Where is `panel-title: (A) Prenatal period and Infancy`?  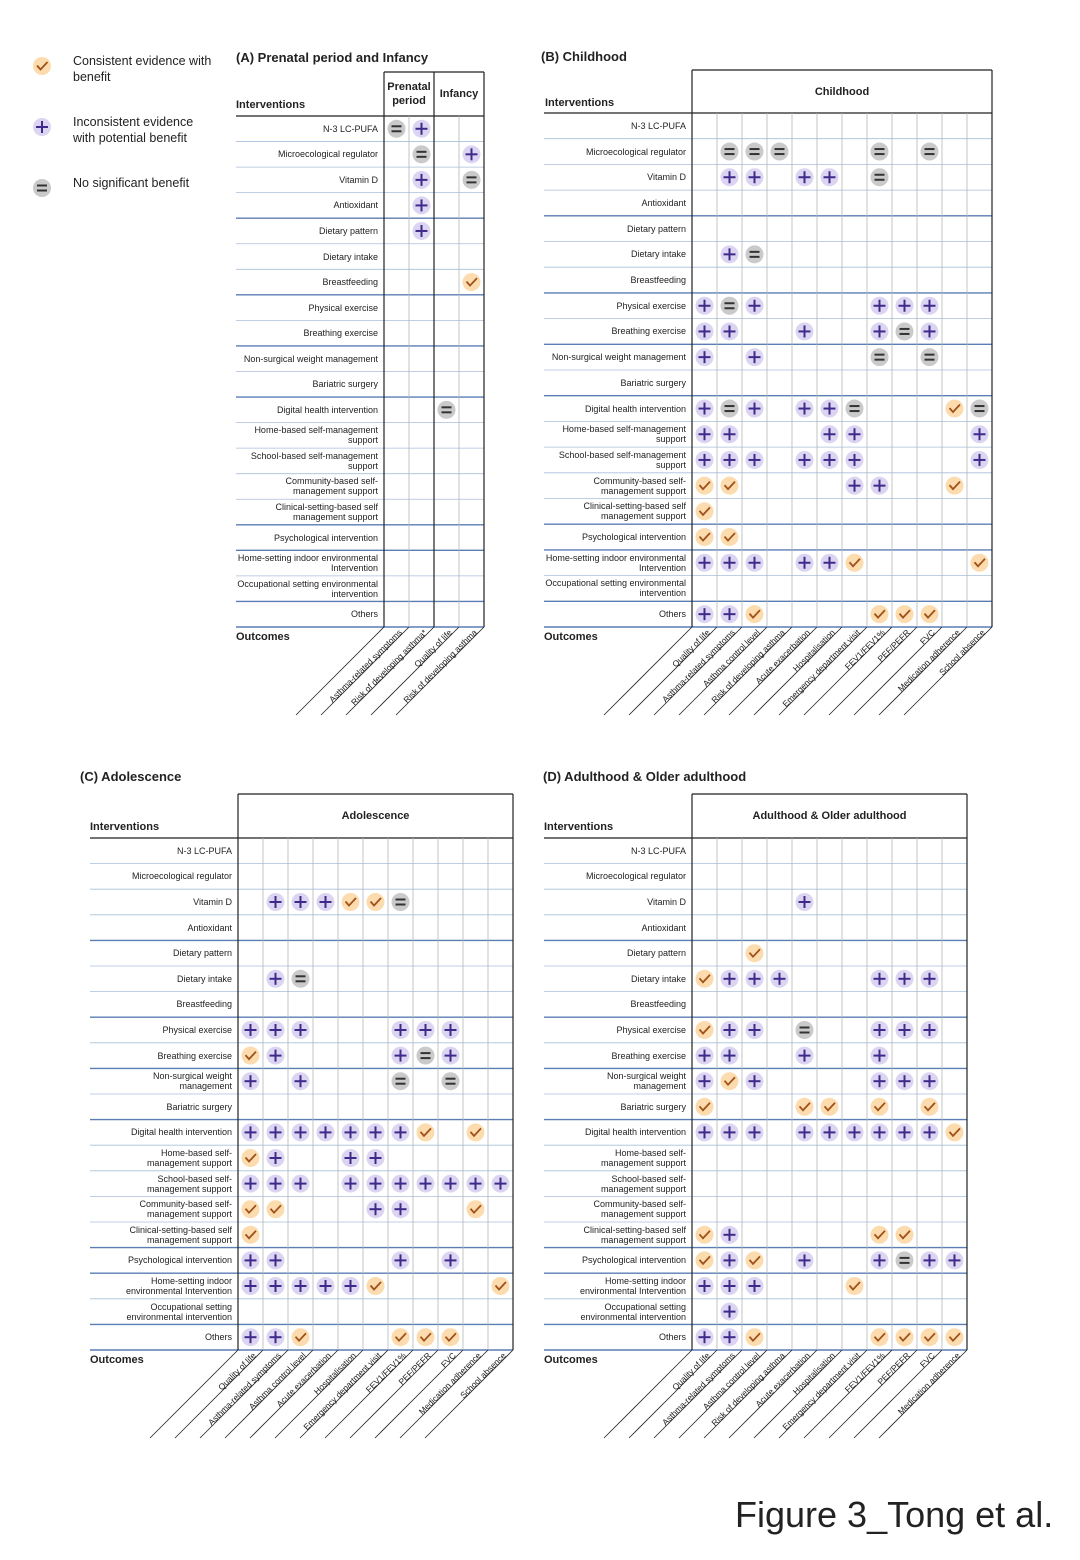
panel-title: (A) Prenatal period and Infancy is located at coordinates (332, 57).